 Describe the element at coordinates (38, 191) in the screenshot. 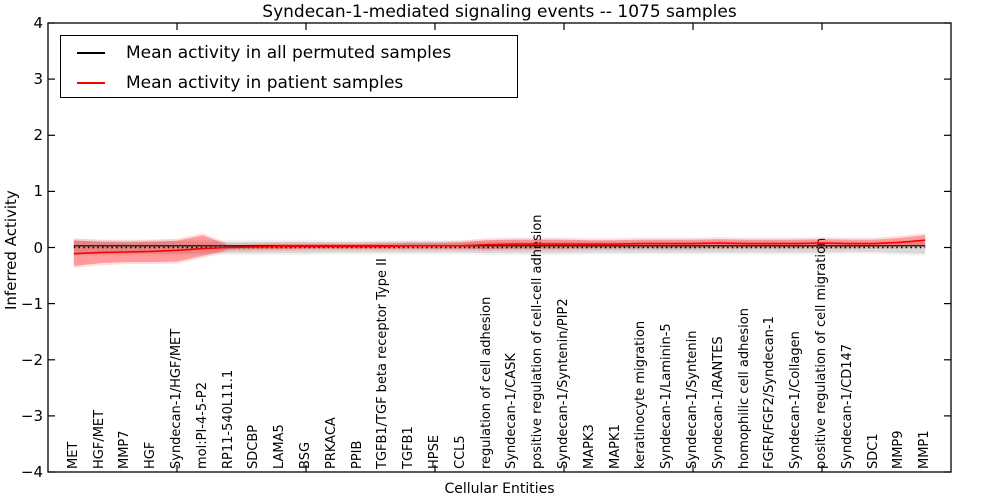

I see `y-tick-label: 1` at that location.